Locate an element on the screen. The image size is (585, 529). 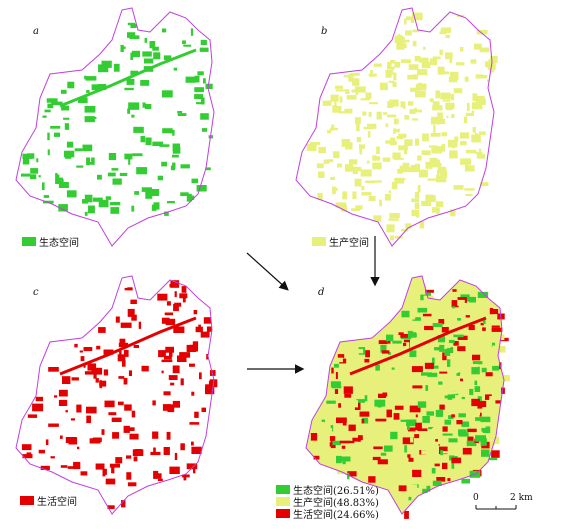
scale-value: 2 km is located at coordinates (521, 498).